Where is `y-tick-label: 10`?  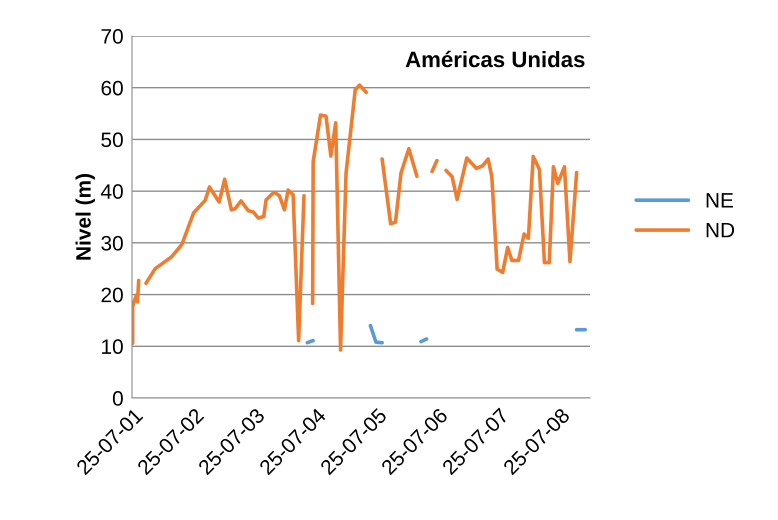
y-tick-label: 10 is located at coordinates (112, 346).